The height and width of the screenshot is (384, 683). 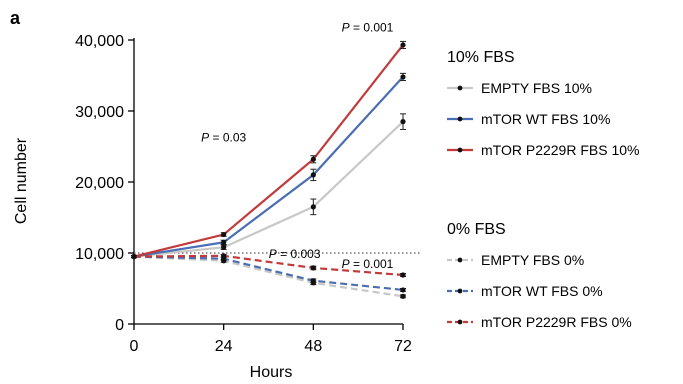 I want to click on p-value-text: = 0.03, so click(x=227, y=138).